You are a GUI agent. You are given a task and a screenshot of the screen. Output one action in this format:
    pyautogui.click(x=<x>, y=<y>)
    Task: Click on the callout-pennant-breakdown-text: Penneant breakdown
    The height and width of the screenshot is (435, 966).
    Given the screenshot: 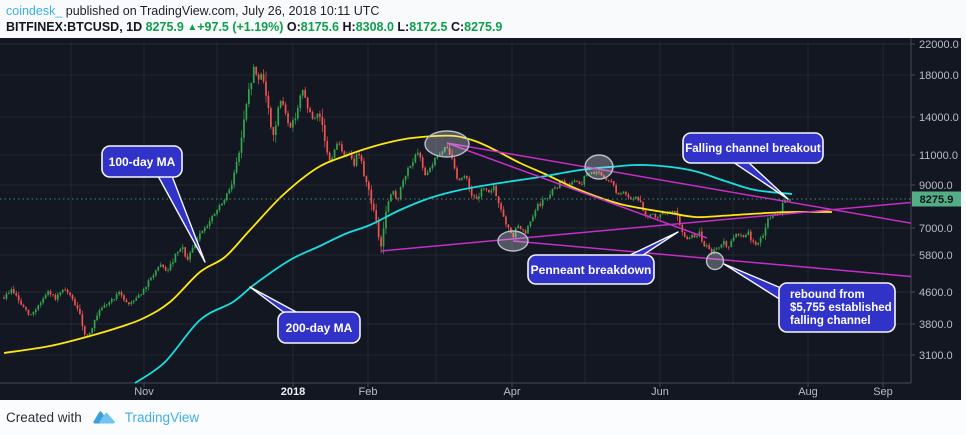 What is the action you would take?
    pyautogui.click(x=591, y=270)
    